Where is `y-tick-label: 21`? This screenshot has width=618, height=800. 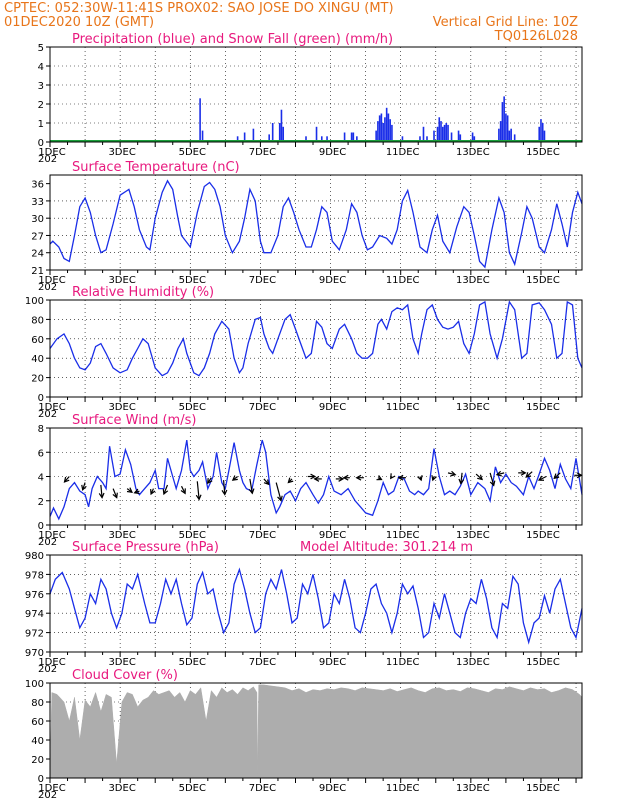
y-tick-label: 21 is located at coordinates (37, 271).